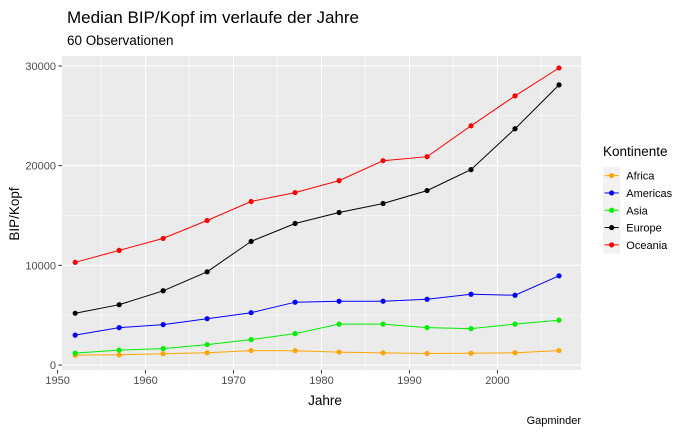 This screenshot has width=700, height=432. I want to click on legend-item-europe: Europe, so click(632, 227).